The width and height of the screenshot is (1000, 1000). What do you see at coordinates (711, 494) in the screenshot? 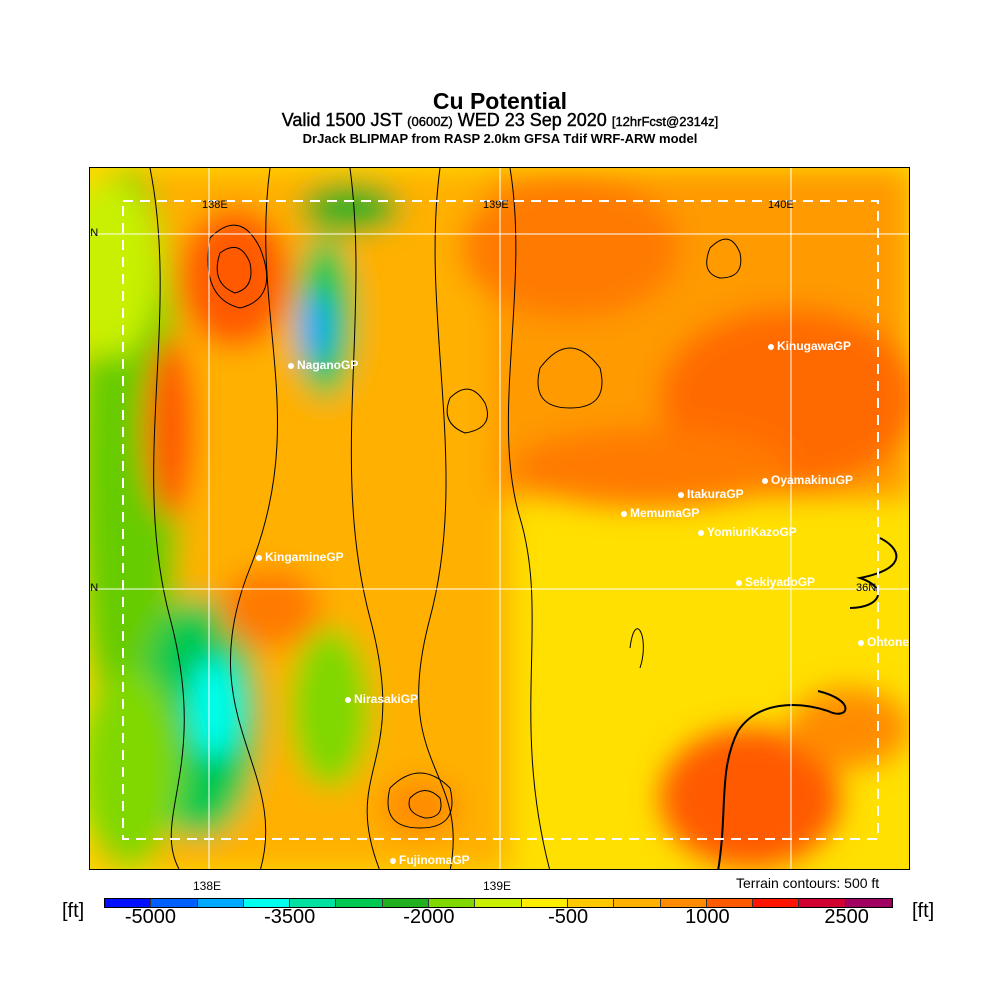
I see `site-itakura: ItakuraGP` at bounding box center [711, 494].